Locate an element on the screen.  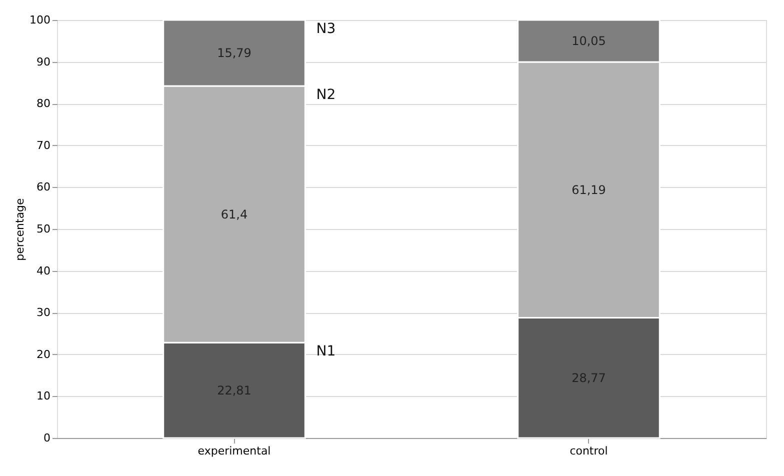
y-tick-label: 50 is located at coordinates (43, 229).